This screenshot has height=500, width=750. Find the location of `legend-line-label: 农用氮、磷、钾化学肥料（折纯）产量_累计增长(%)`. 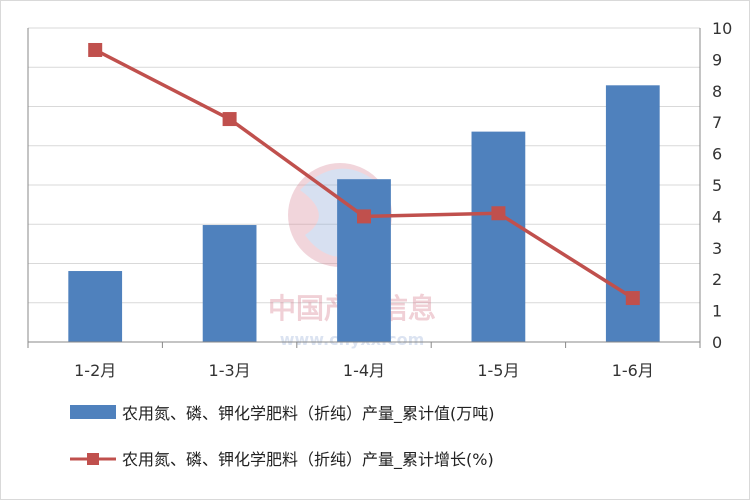

legend-line-label: 农用氮、磷、钾化学肥料（折纯）产量_累计增长(%) is located at coordinates (308, 460).